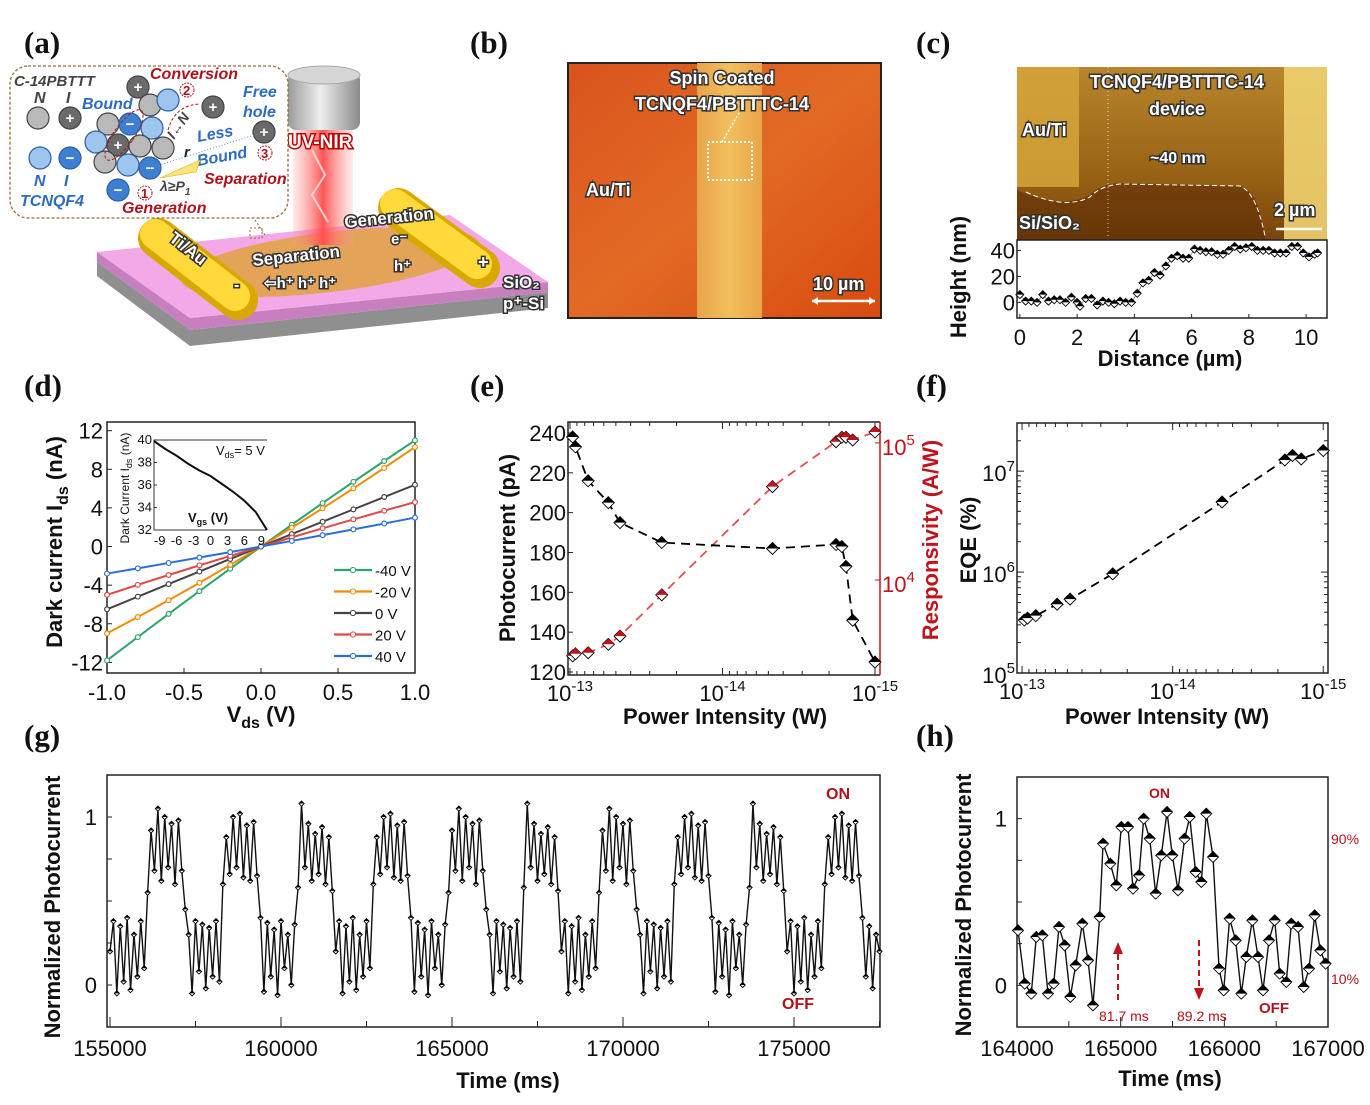  What do you see at coordinates (144, 193) in the screenshot?
I see `step-1-label: 1` at bounding box center [144, 193].